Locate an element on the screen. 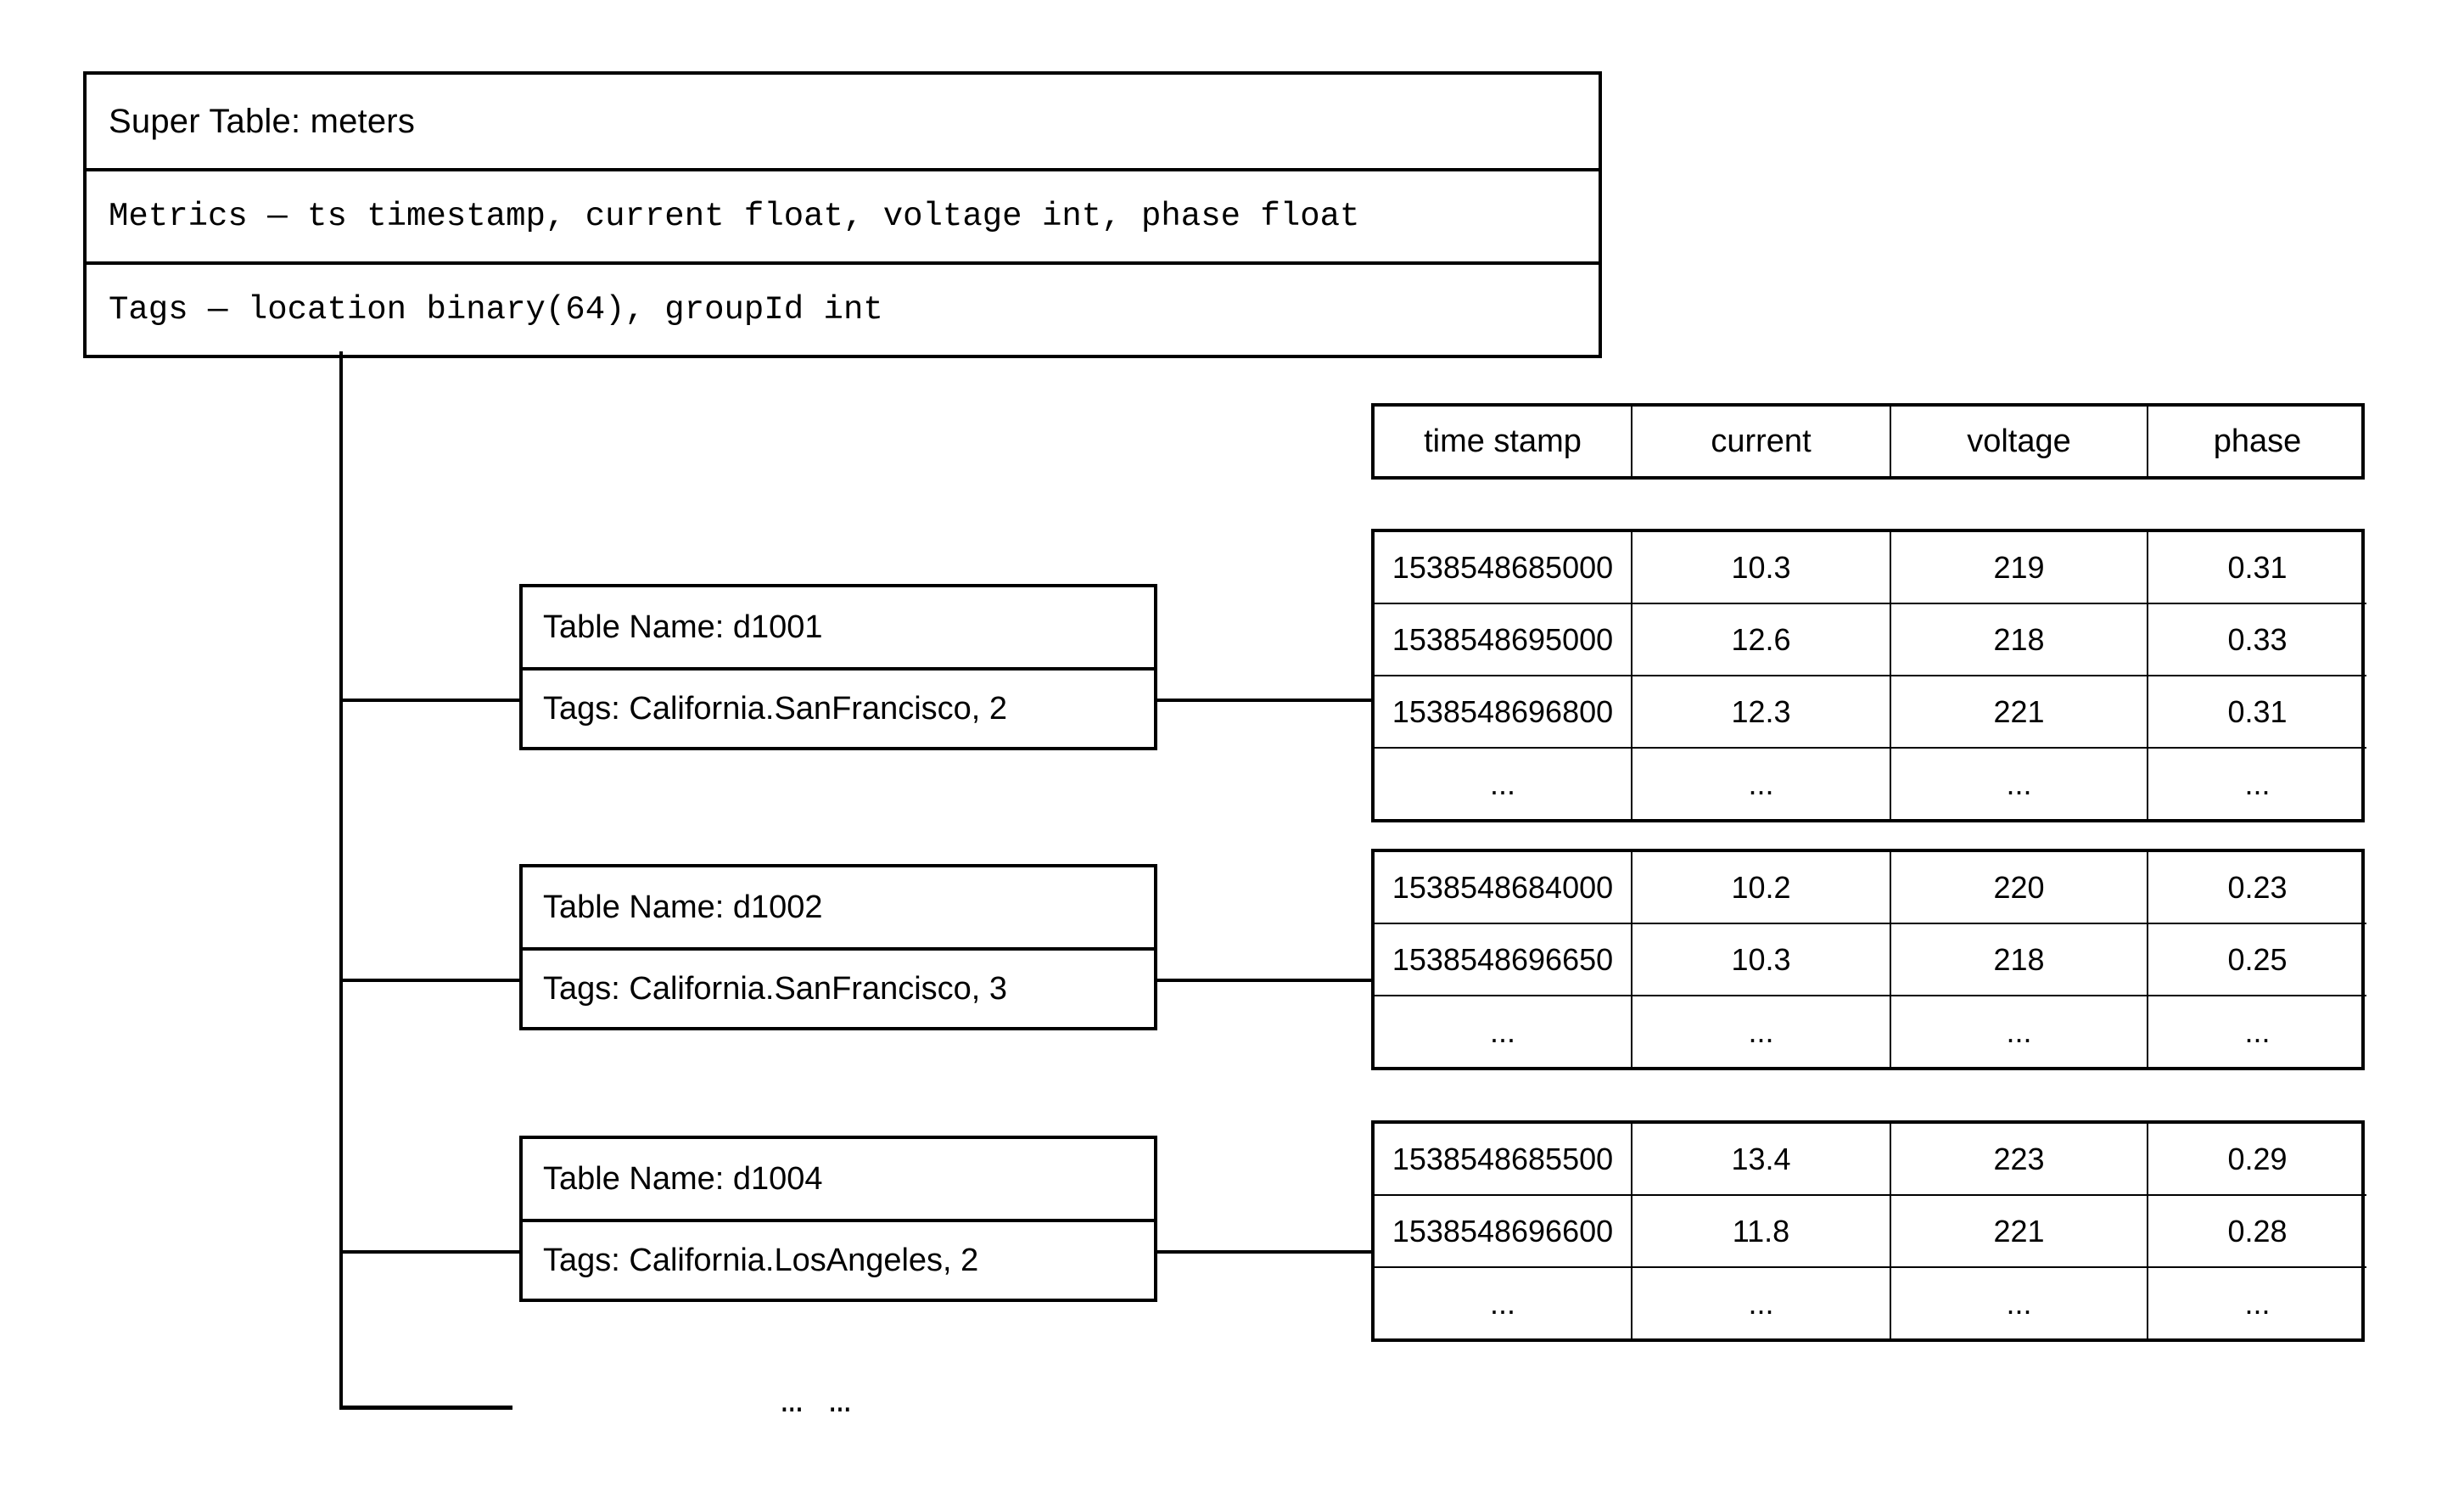 This screenshot has height=1487, width=2464. data-grid-header: time stamp current voltage phase is located at coordinates (1868, 442).